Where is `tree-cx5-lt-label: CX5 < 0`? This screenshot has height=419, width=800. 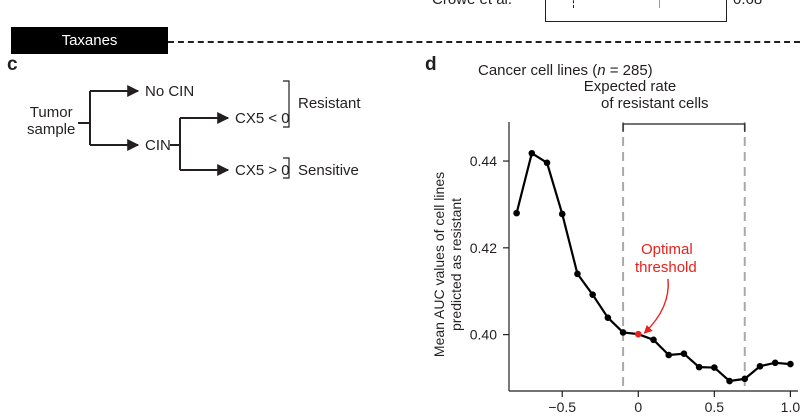
tree-cx5-lt-label: CX5 < 0 is located at coordinates (262, 118).